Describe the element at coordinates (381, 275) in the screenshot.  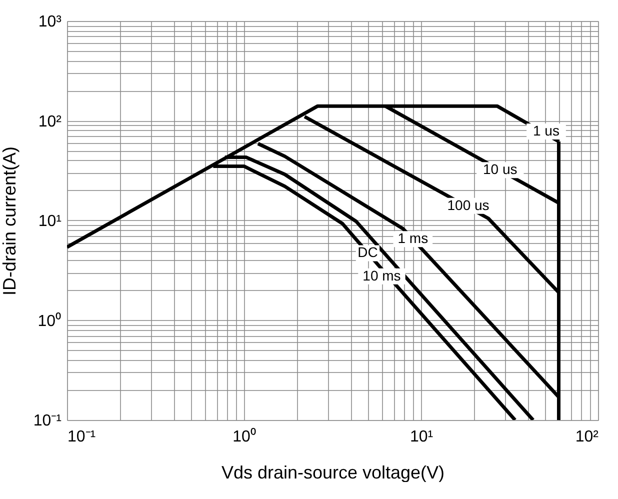
I see `annotation: 10 ms` at that location.